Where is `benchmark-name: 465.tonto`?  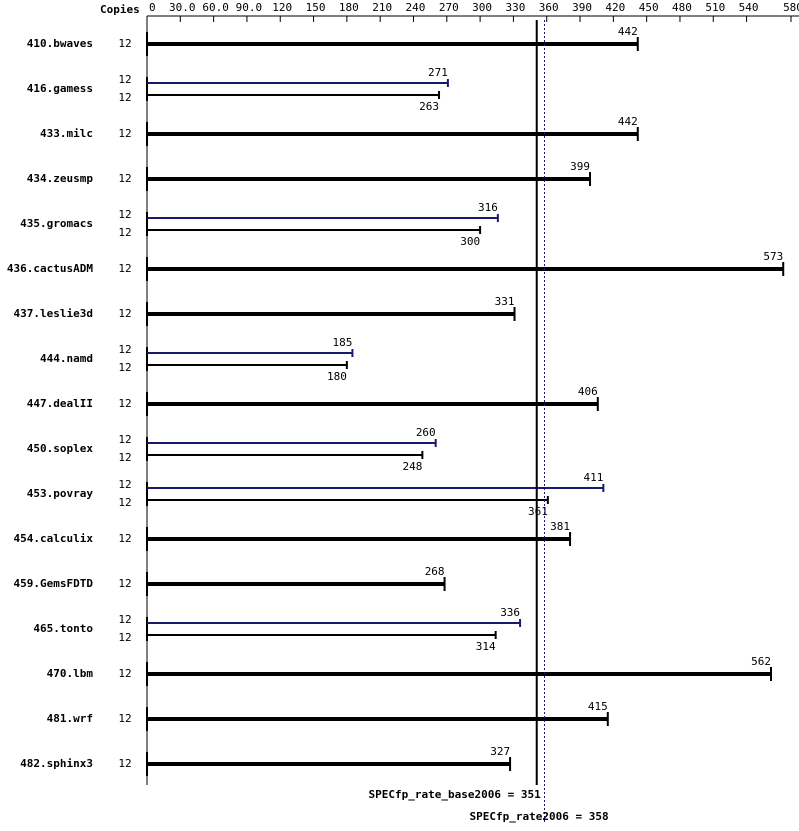 benchmark-name: 465.tonto is located at coordinates (63, 628).